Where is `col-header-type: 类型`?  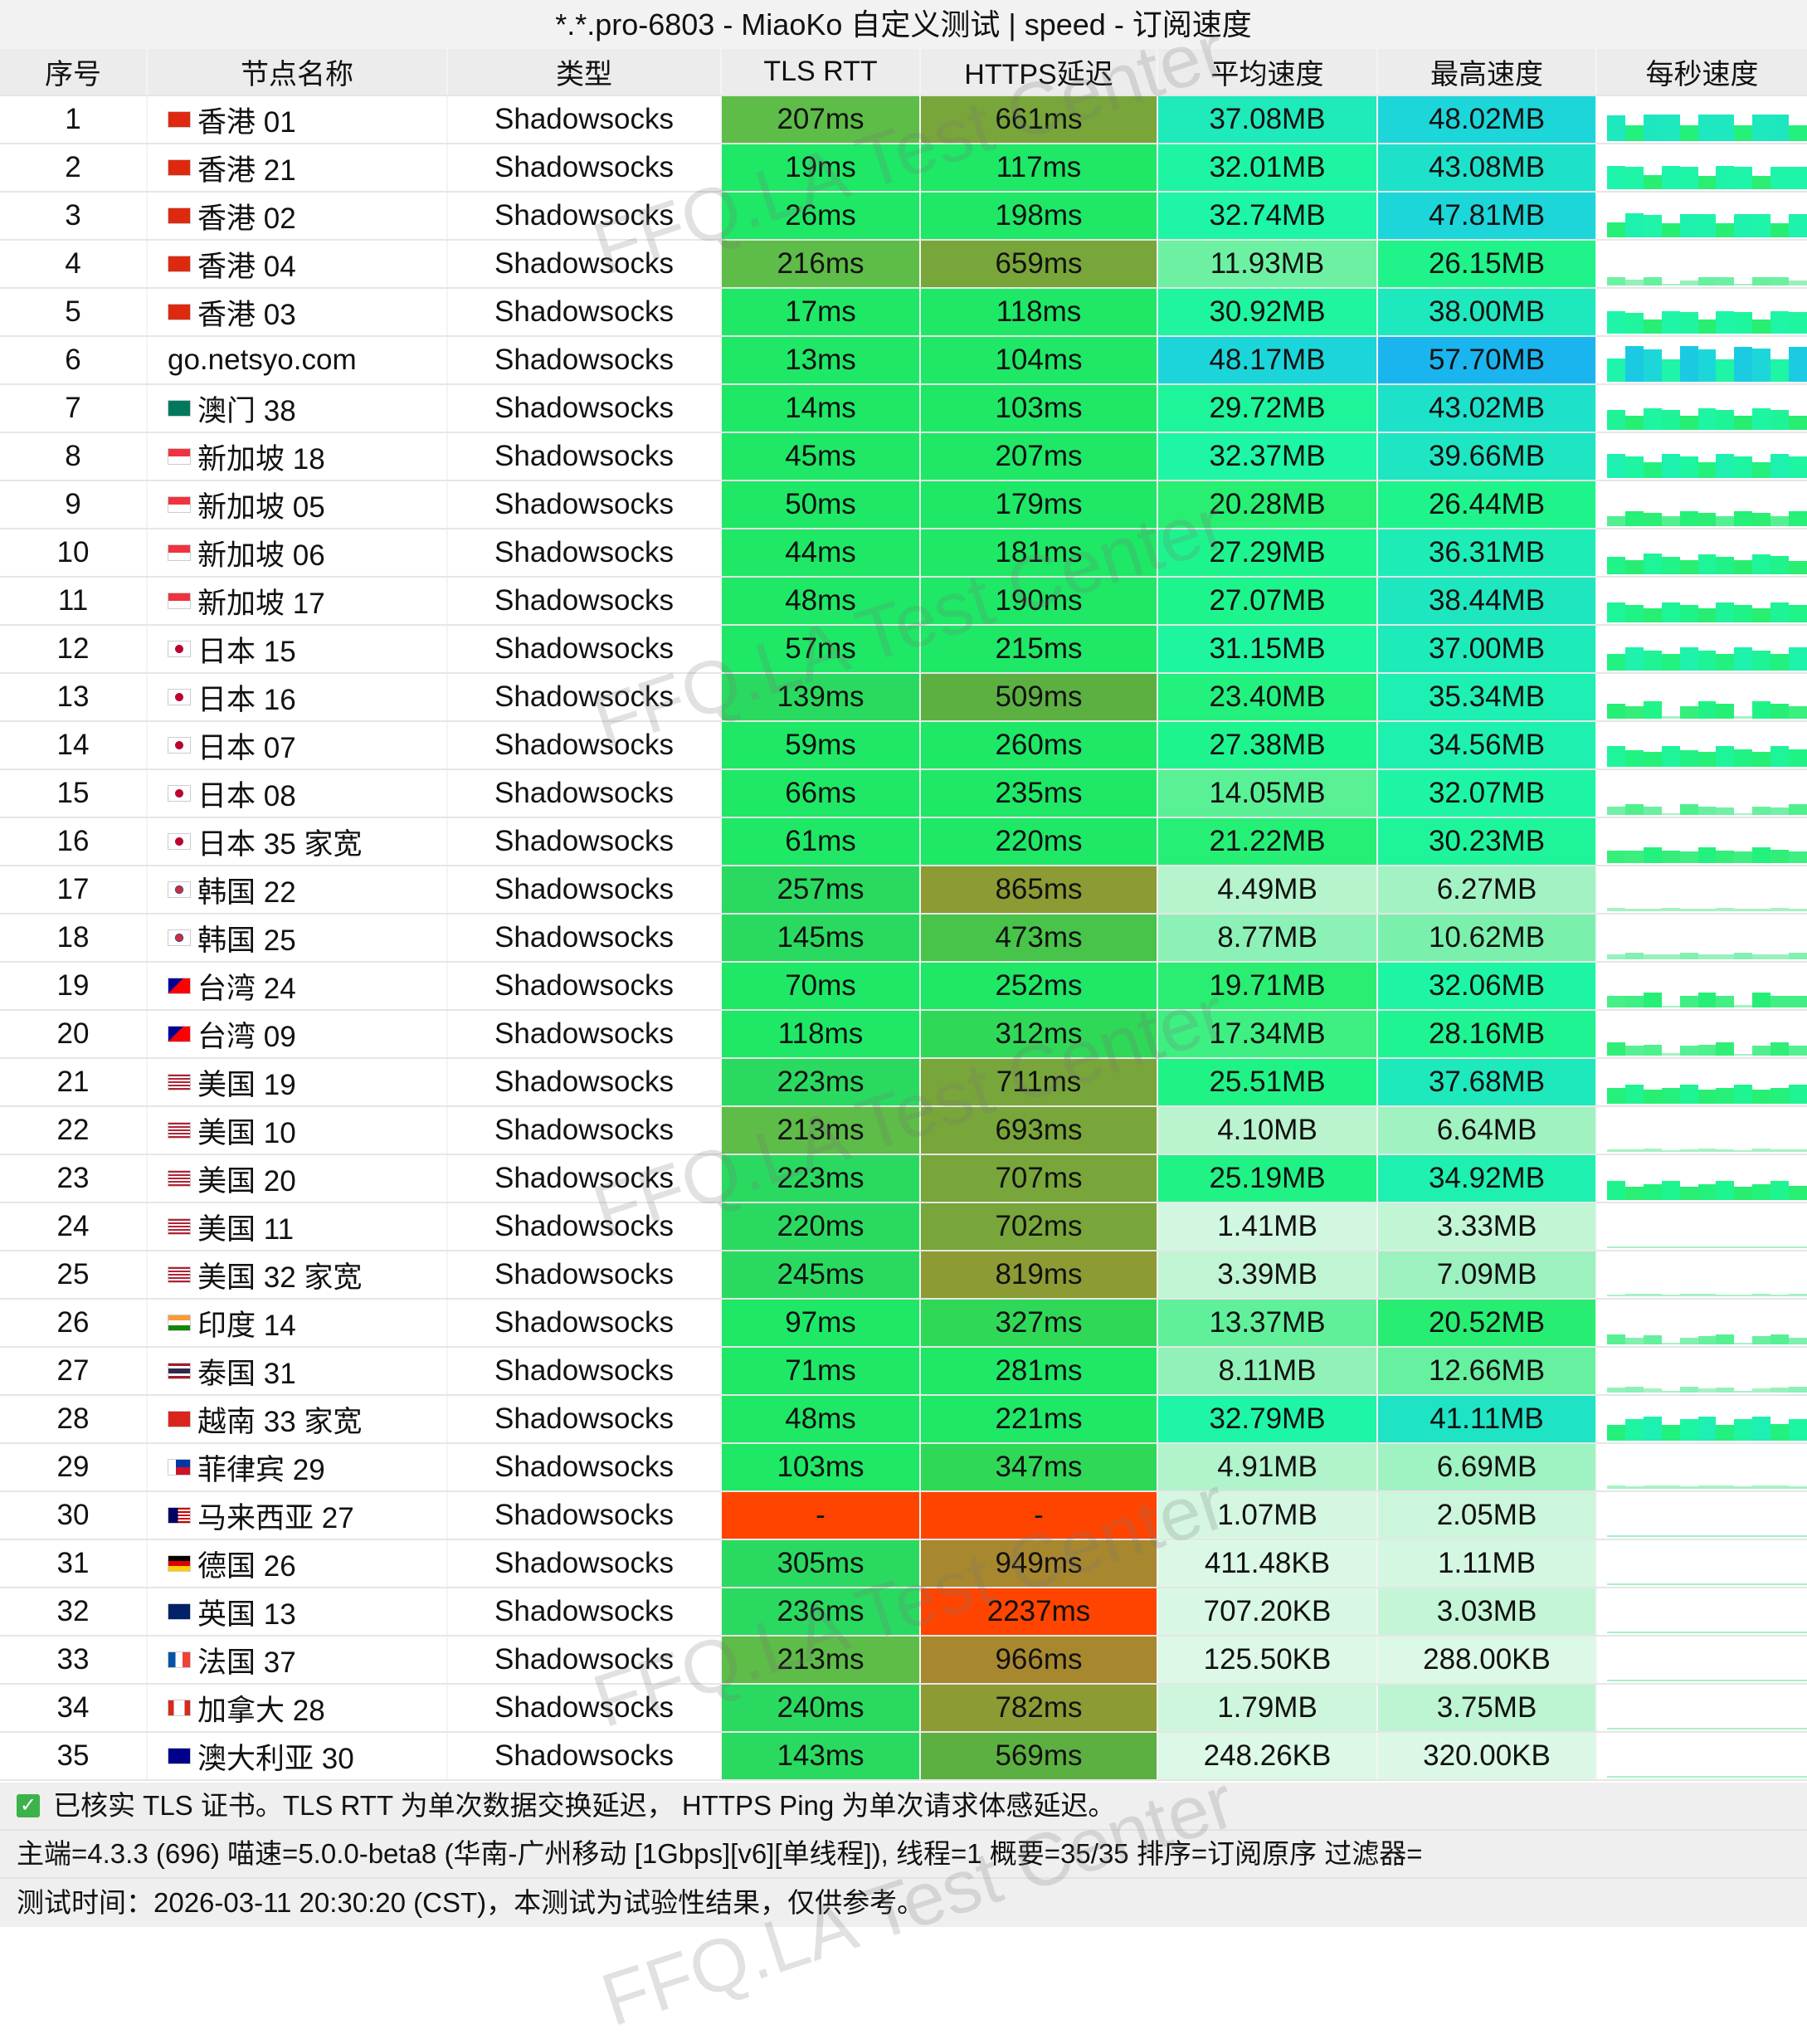 col-header-type: 类型 is located at coordinates (585, 72).